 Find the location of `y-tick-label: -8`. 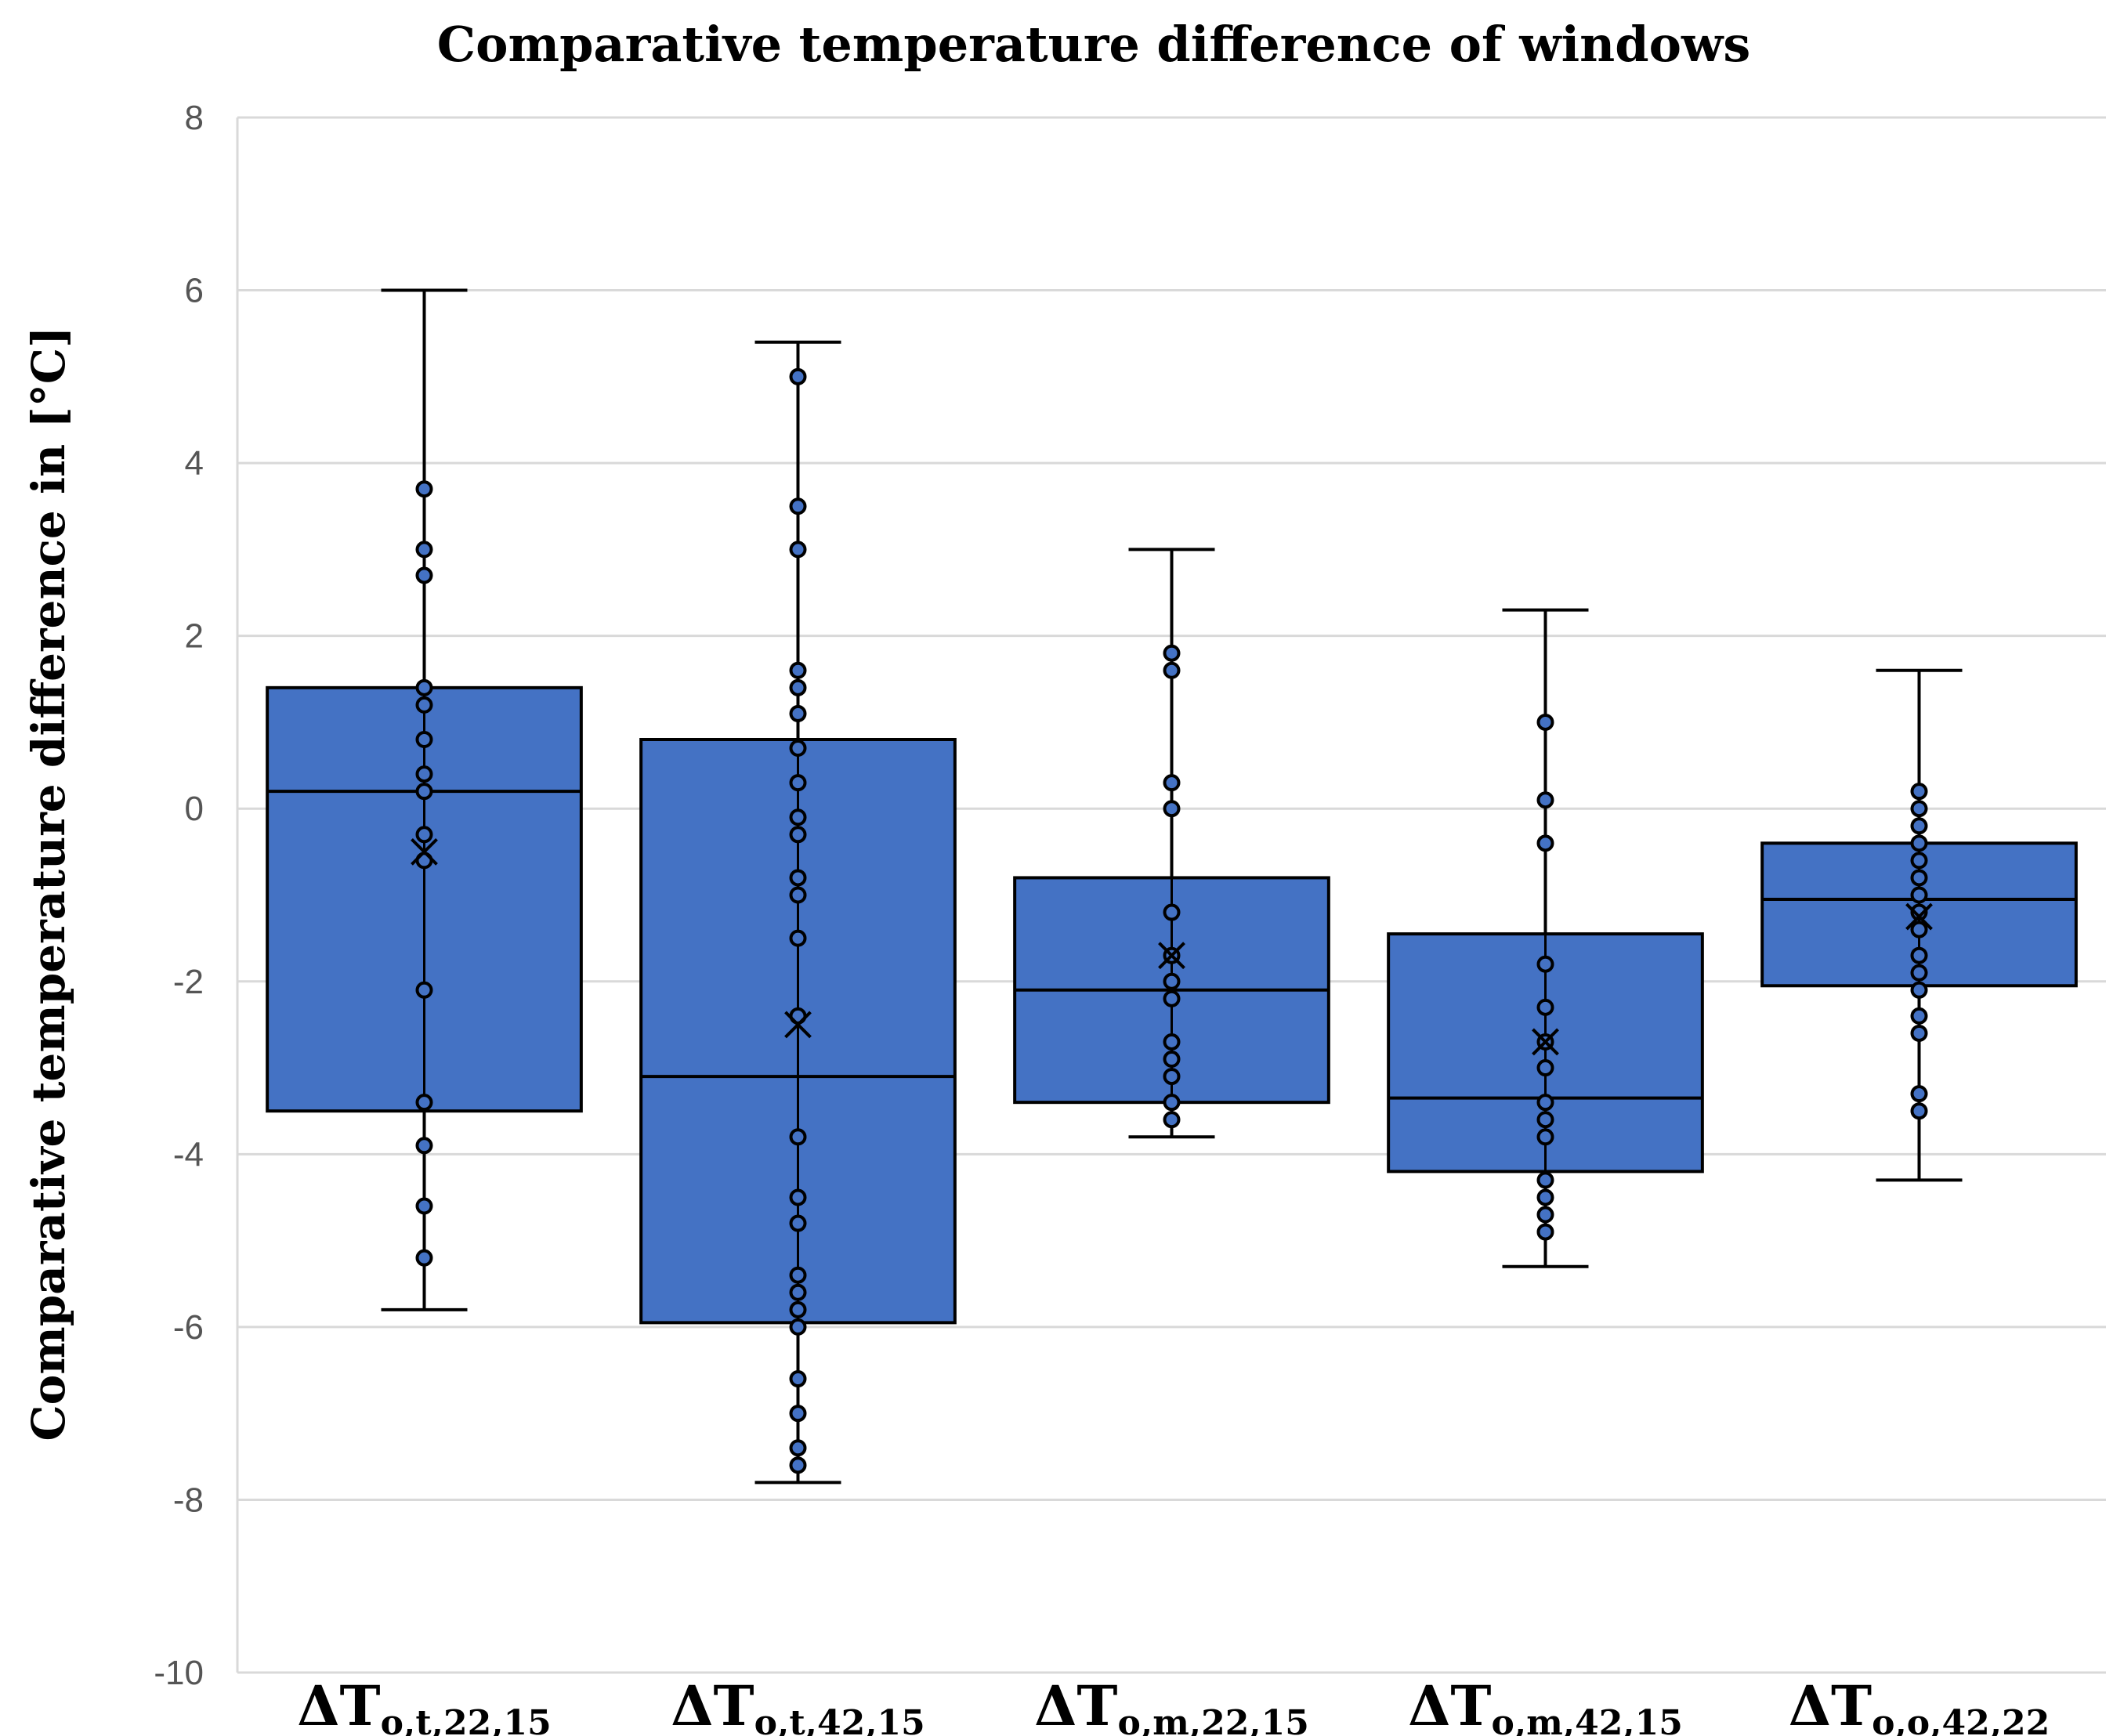

y-tick-label: -8 is located at coordinates (188, 1500).